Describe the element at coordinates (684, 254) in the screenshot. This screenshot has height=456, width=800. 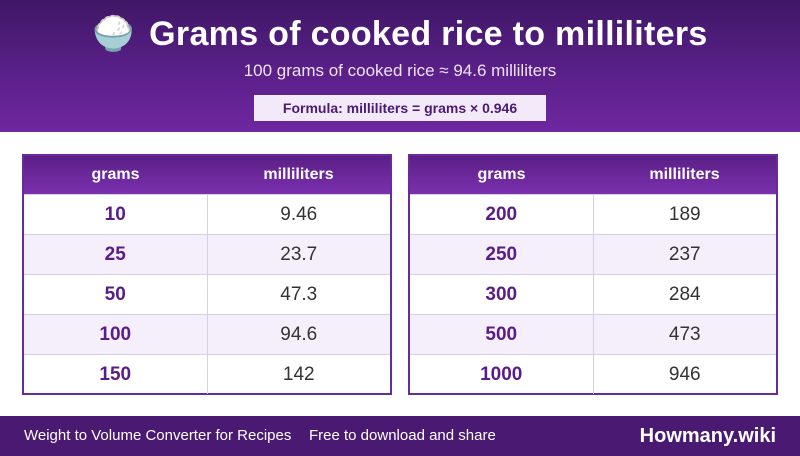
I see `milliliters-cell: 237` at that location.